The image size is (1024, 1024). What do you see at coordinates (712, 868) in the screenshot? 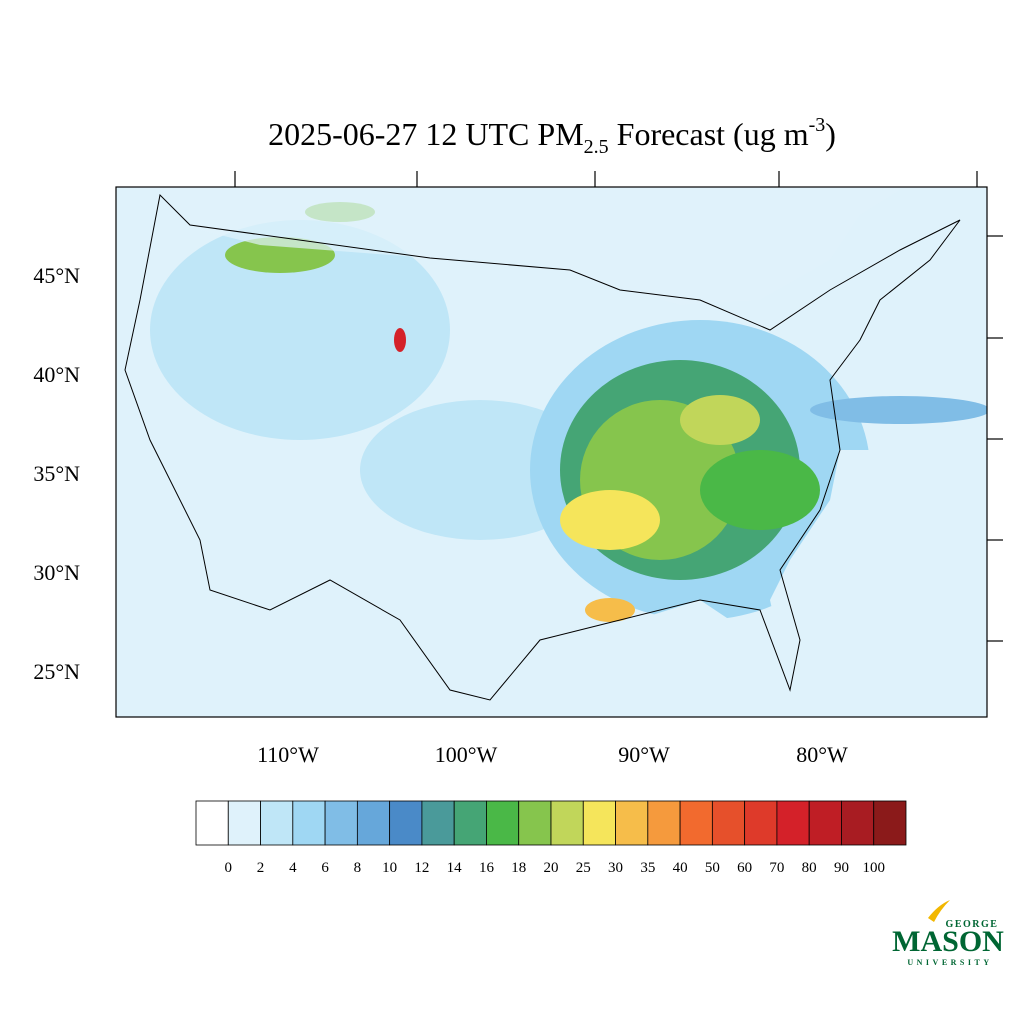
I see `colorbar-label: 50` at bounding box center [712, 868].